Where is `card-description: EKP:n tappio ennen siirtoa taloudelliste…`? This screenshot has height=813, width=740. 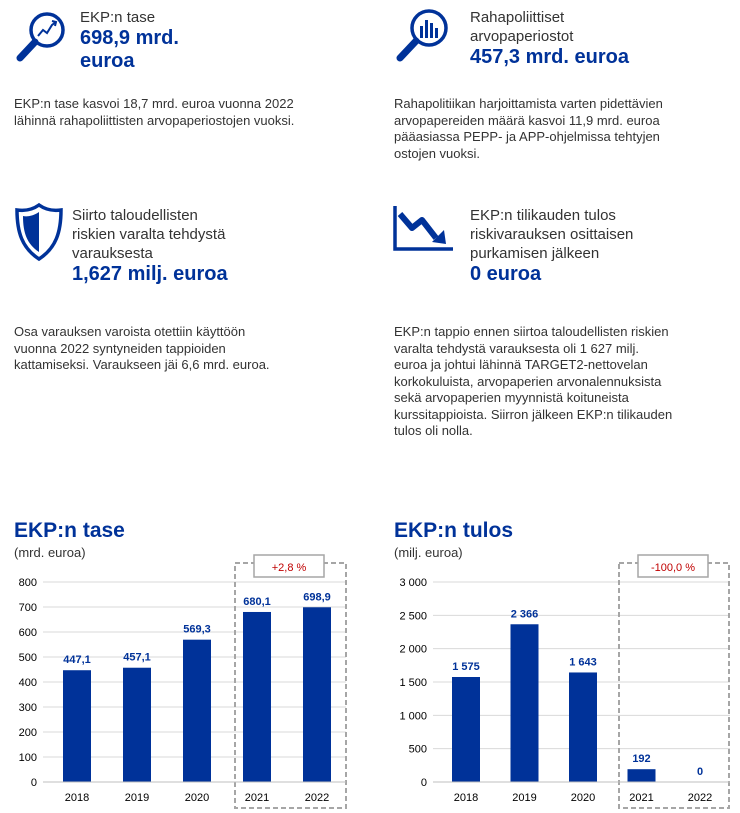
card-description: EKP:n tappio ennen siirtoa taloudelliste… is located at coordinates (533, 381).